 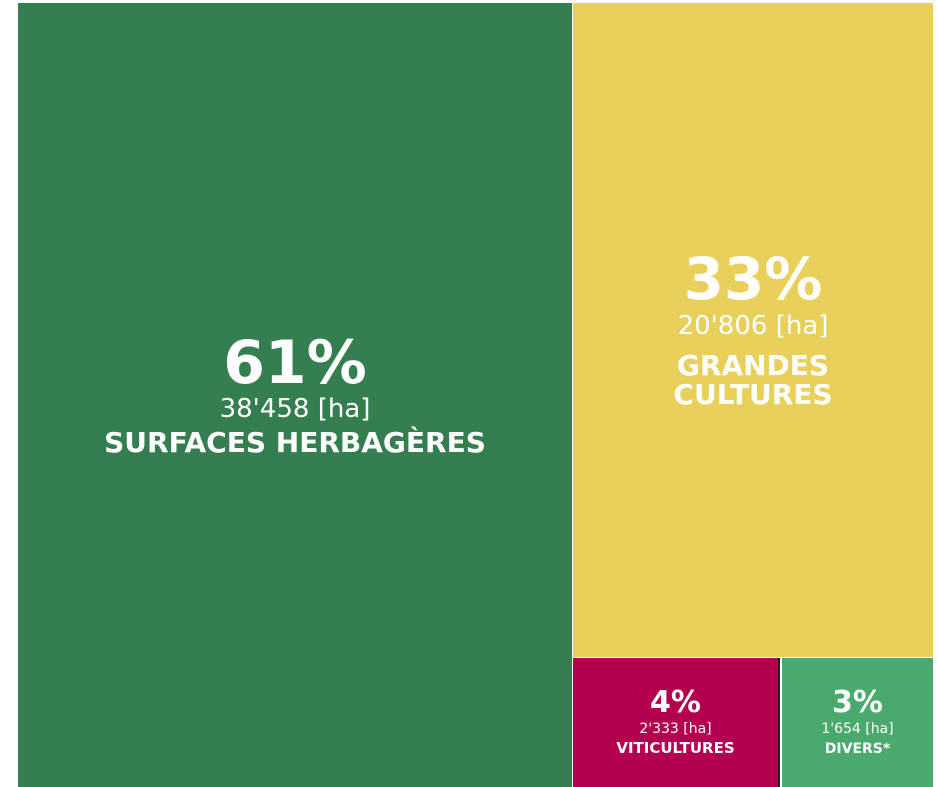 What do you see at coordinates (857, 703) in the screenshot?
I see `tile-percent: 3%` at bounding box center [857, 703].